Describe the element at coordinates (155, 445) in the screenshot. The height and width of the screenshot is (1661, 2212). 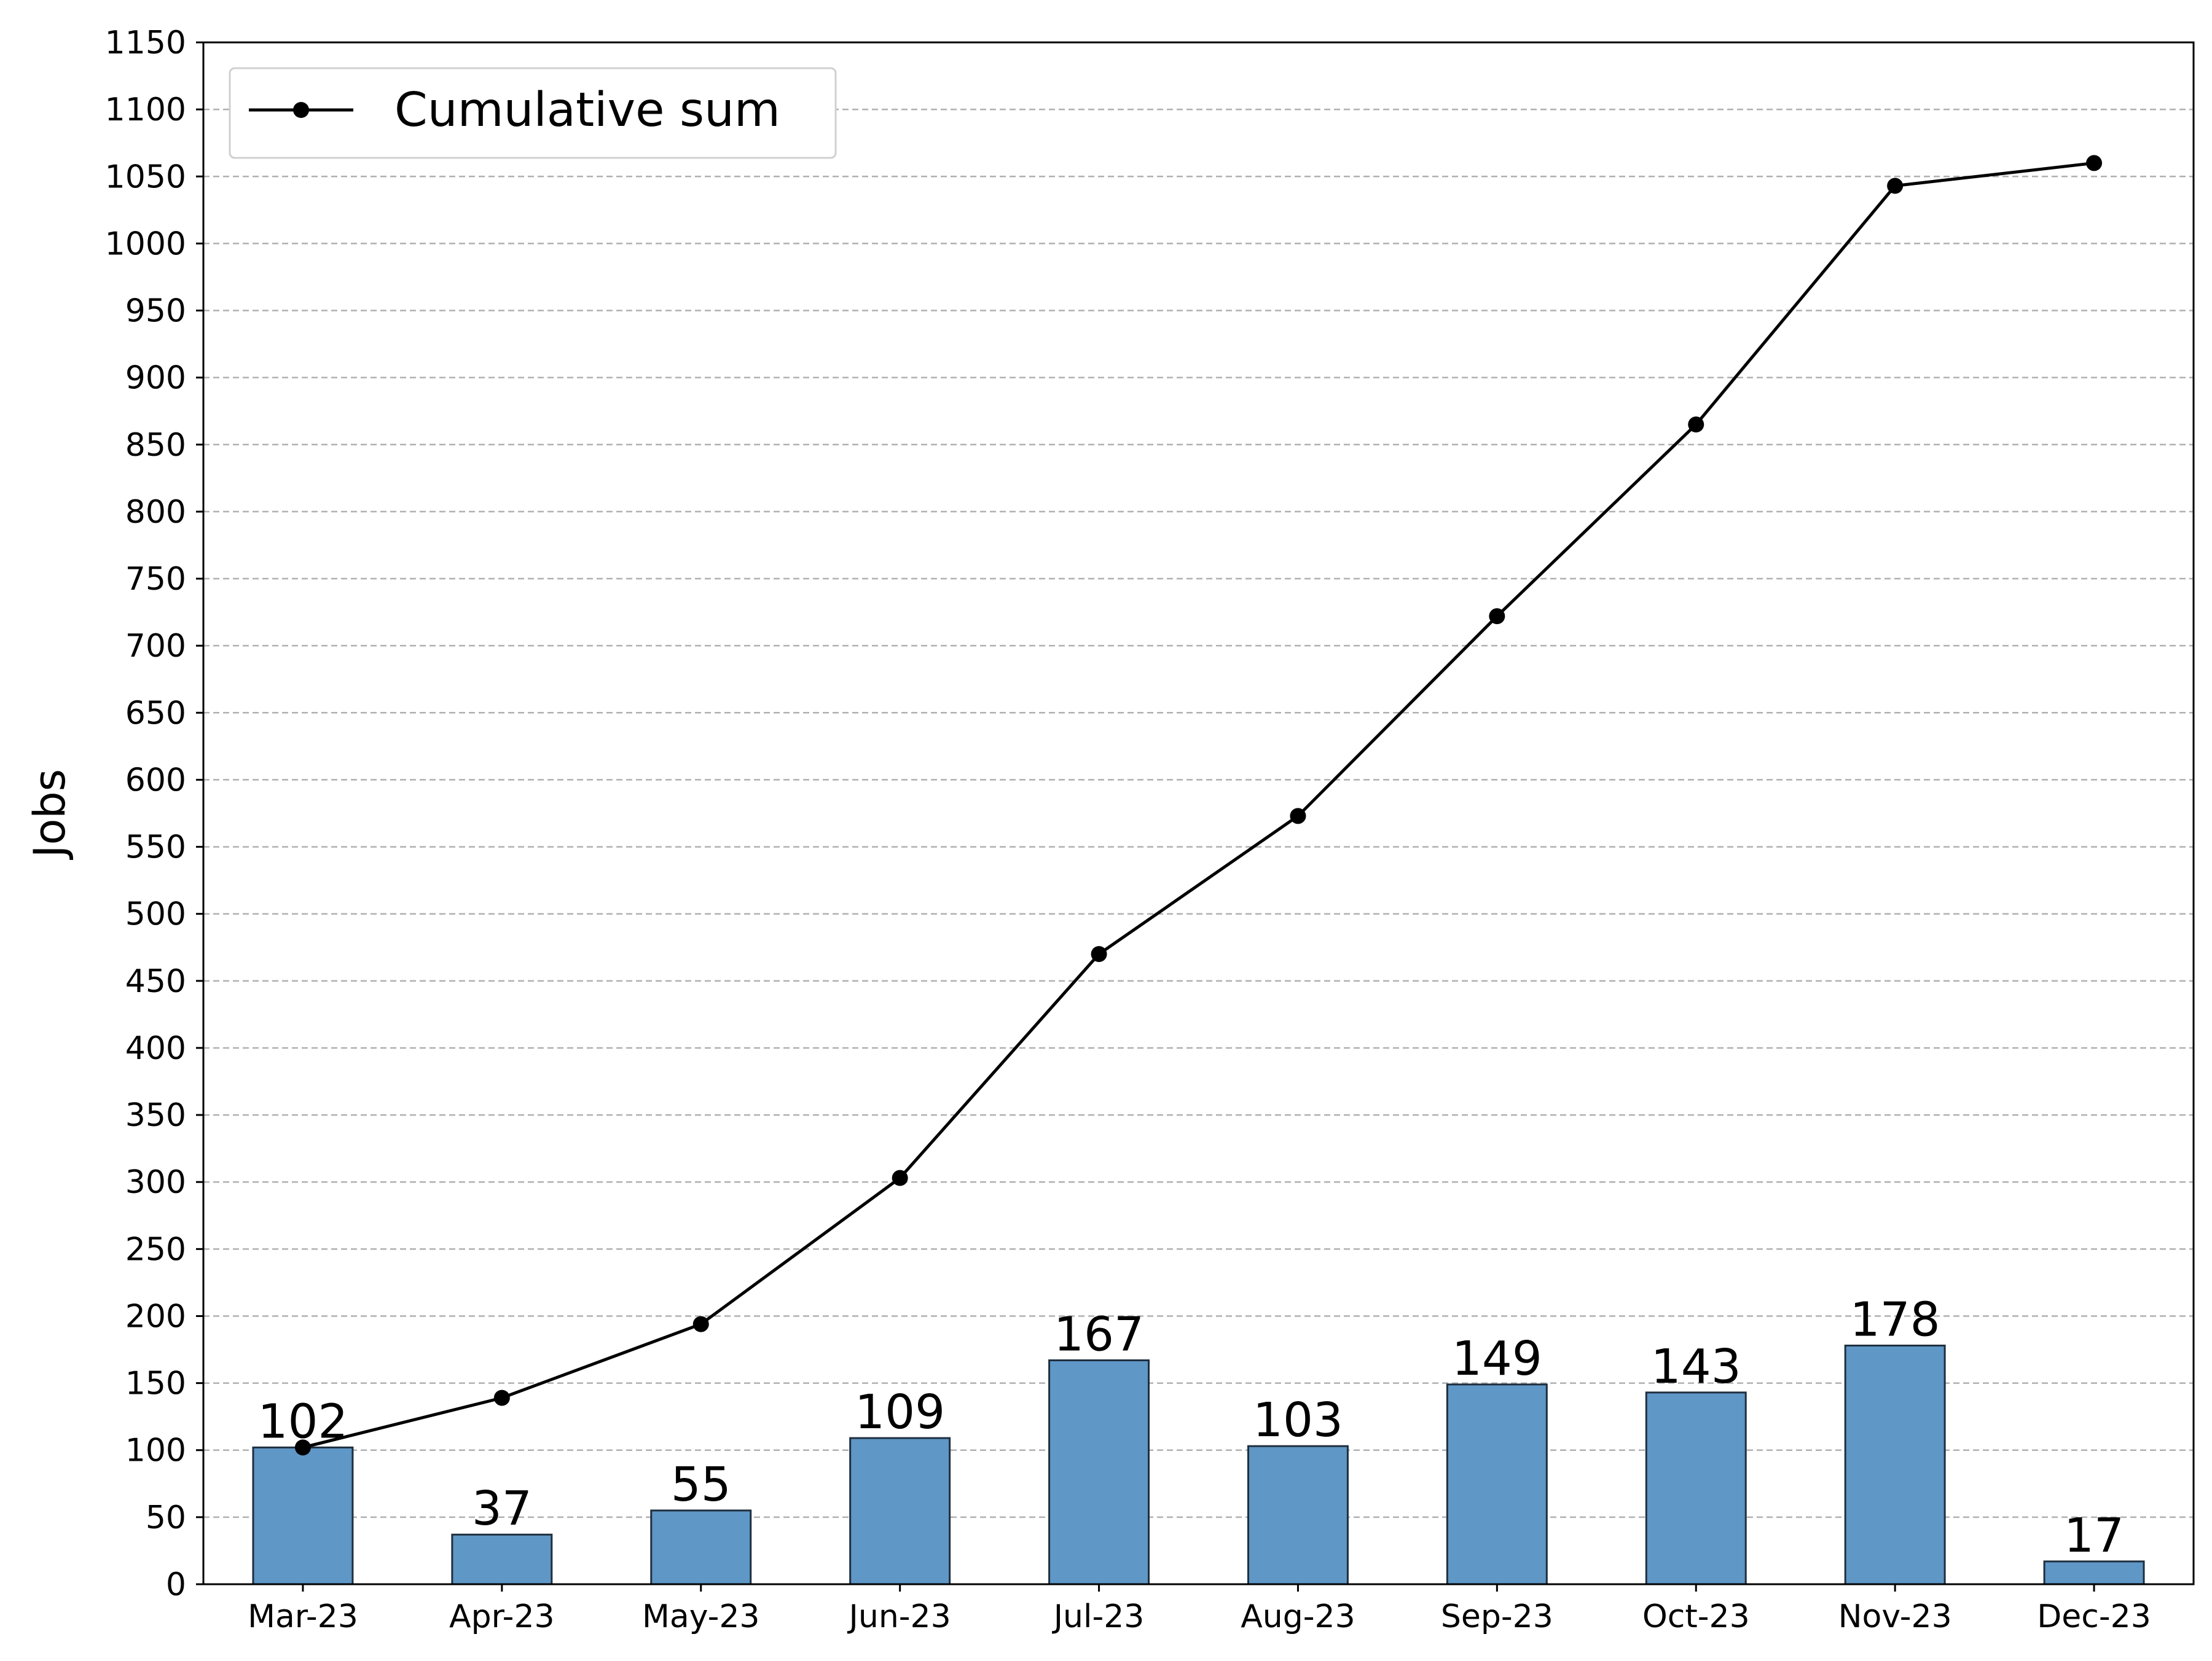
I see `y-tick-label: 850` at that location.